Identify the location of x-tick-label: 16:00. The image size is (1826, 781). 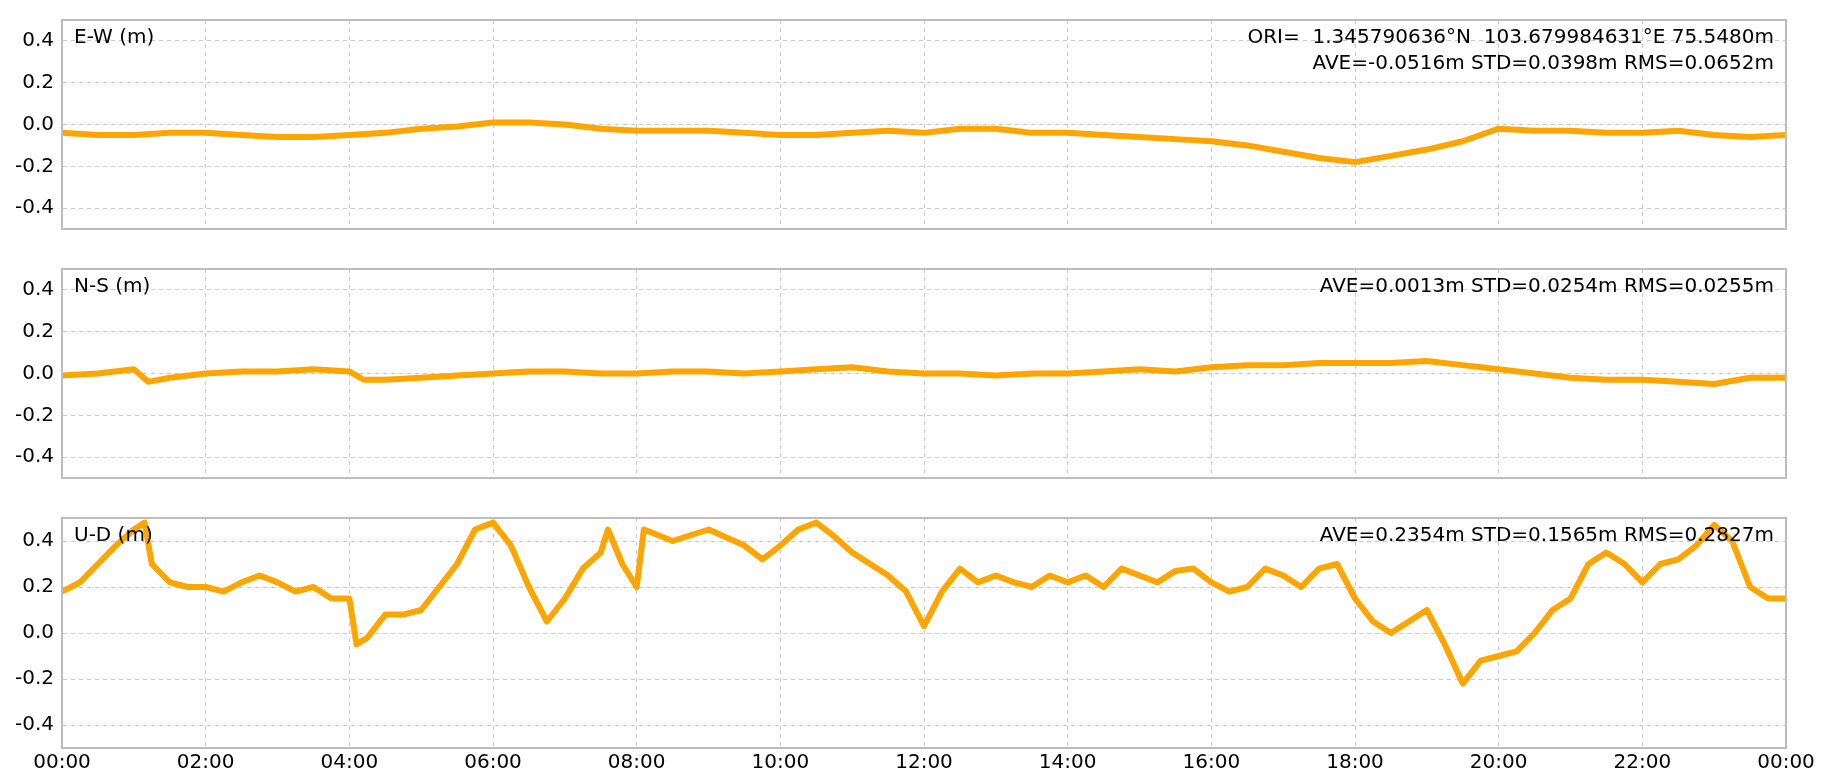
(1211, 761).